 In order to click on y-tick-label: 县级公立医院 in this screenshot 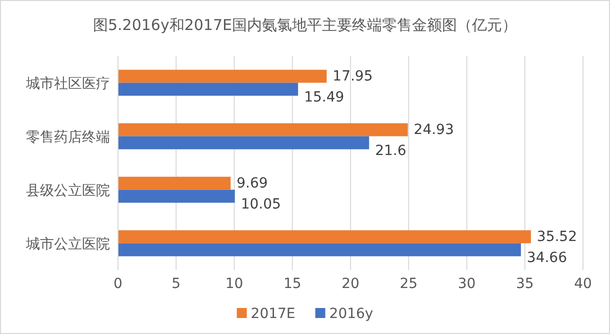, I will do `click(68, 190)`.